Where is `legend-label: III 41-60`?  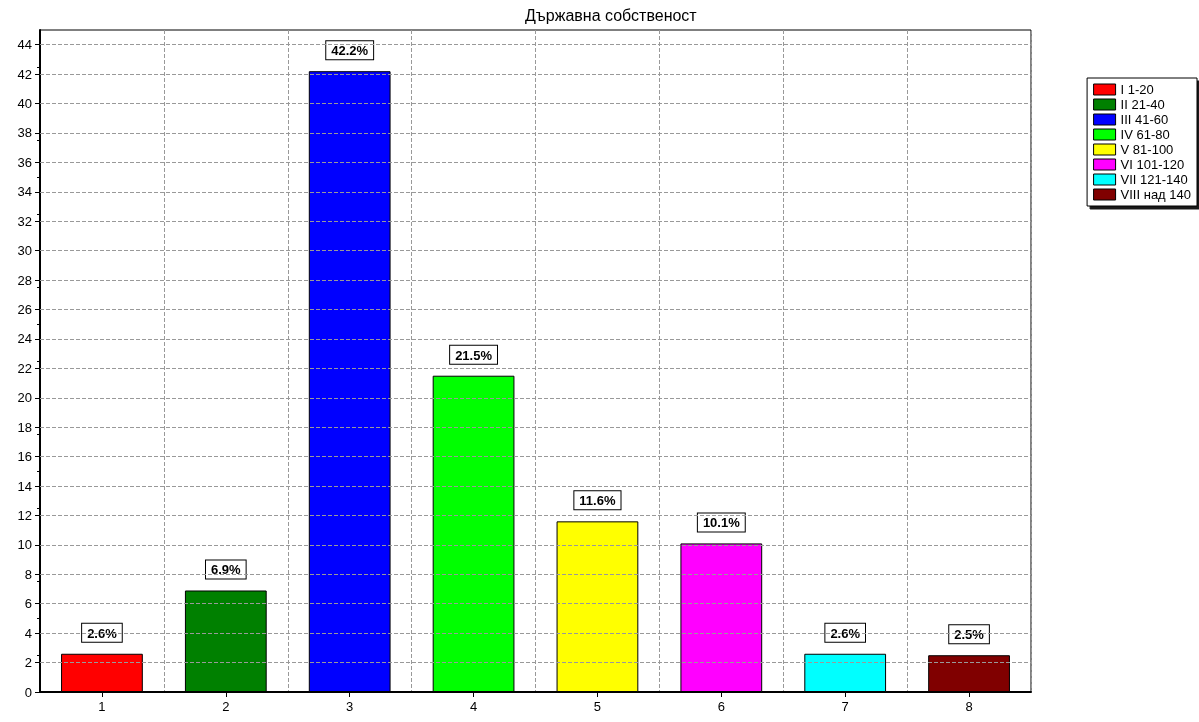
legend-label: III 41-60 is located at coordinates (1144, 119).